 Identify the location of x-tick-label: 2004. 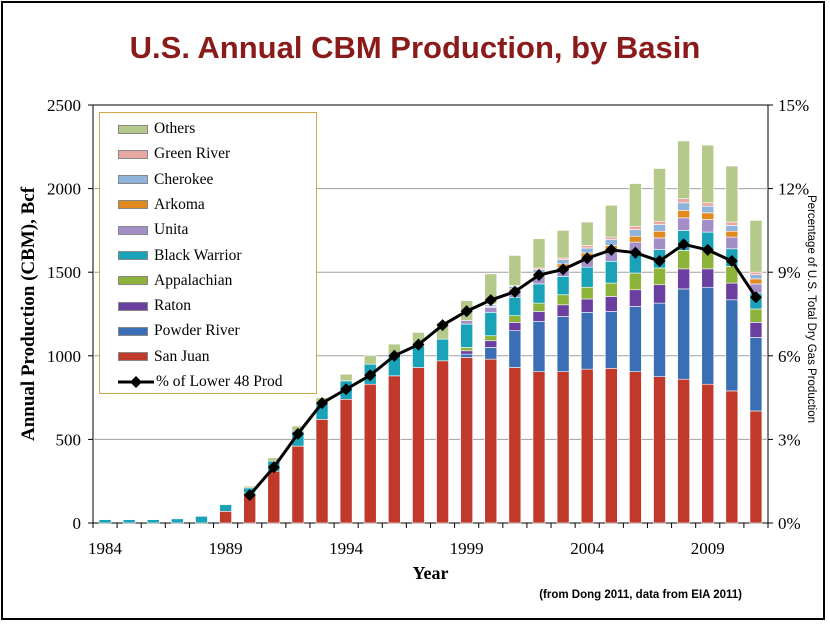
(587, 548).